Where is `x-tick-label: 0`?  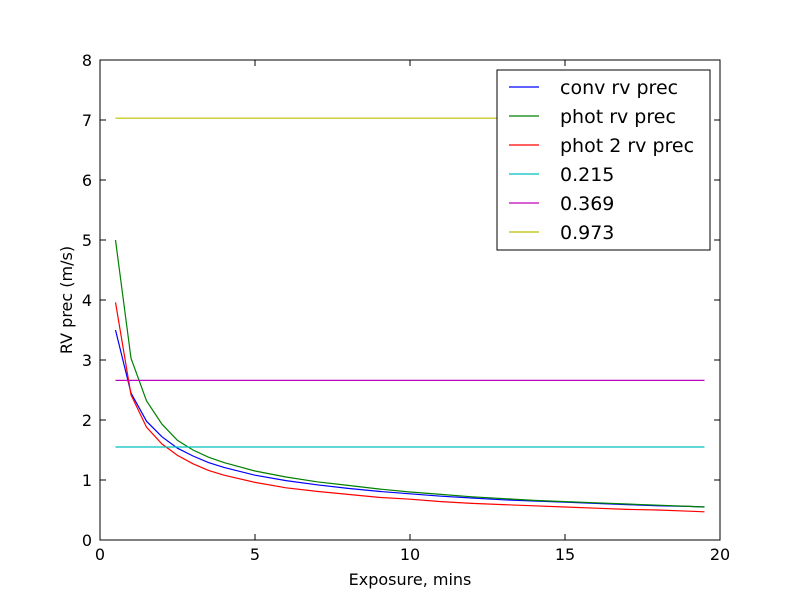
x-tick-label: 0 is located at coordinates (100, 554).